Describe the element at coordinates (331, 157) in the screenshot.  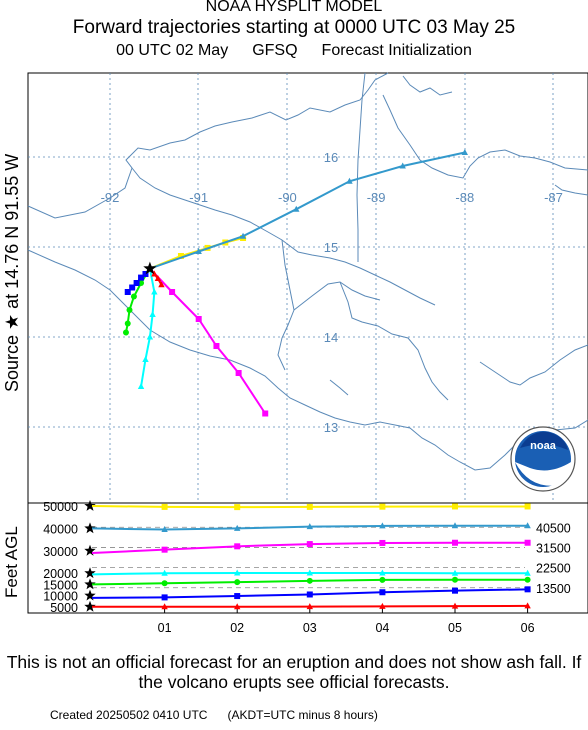
I see `latitude-label: 16` at that location.